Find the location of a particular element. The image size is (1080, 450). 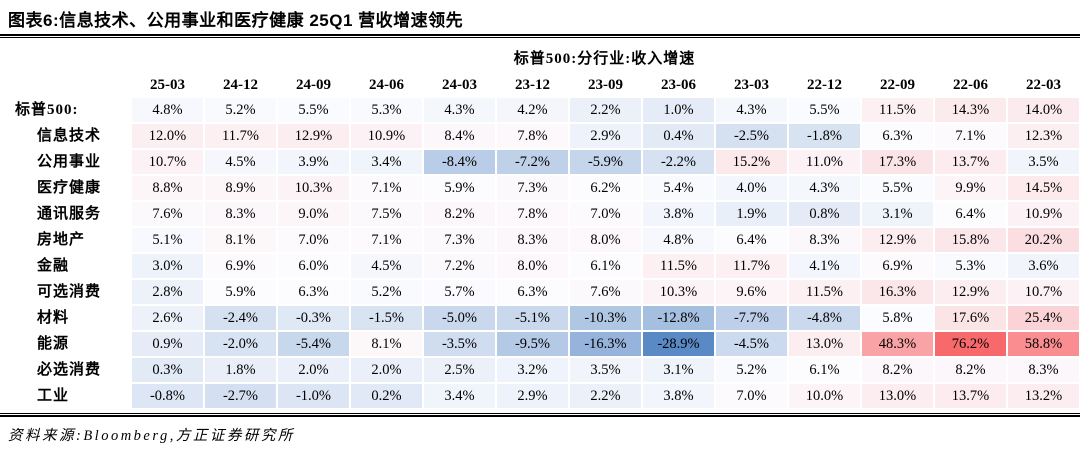

table-cell: 4.5% is located at coordinates (386, 266).